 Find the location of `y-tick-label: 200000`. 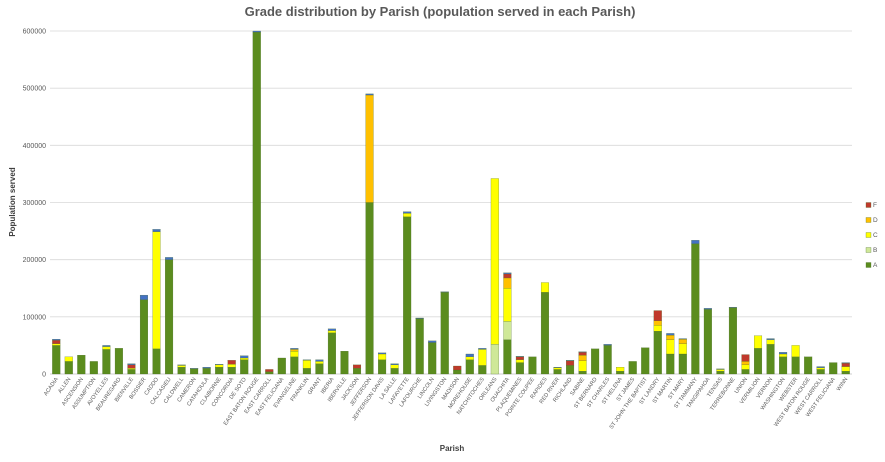

y-tick-label: 200000 is located at coordinates (34, 260).